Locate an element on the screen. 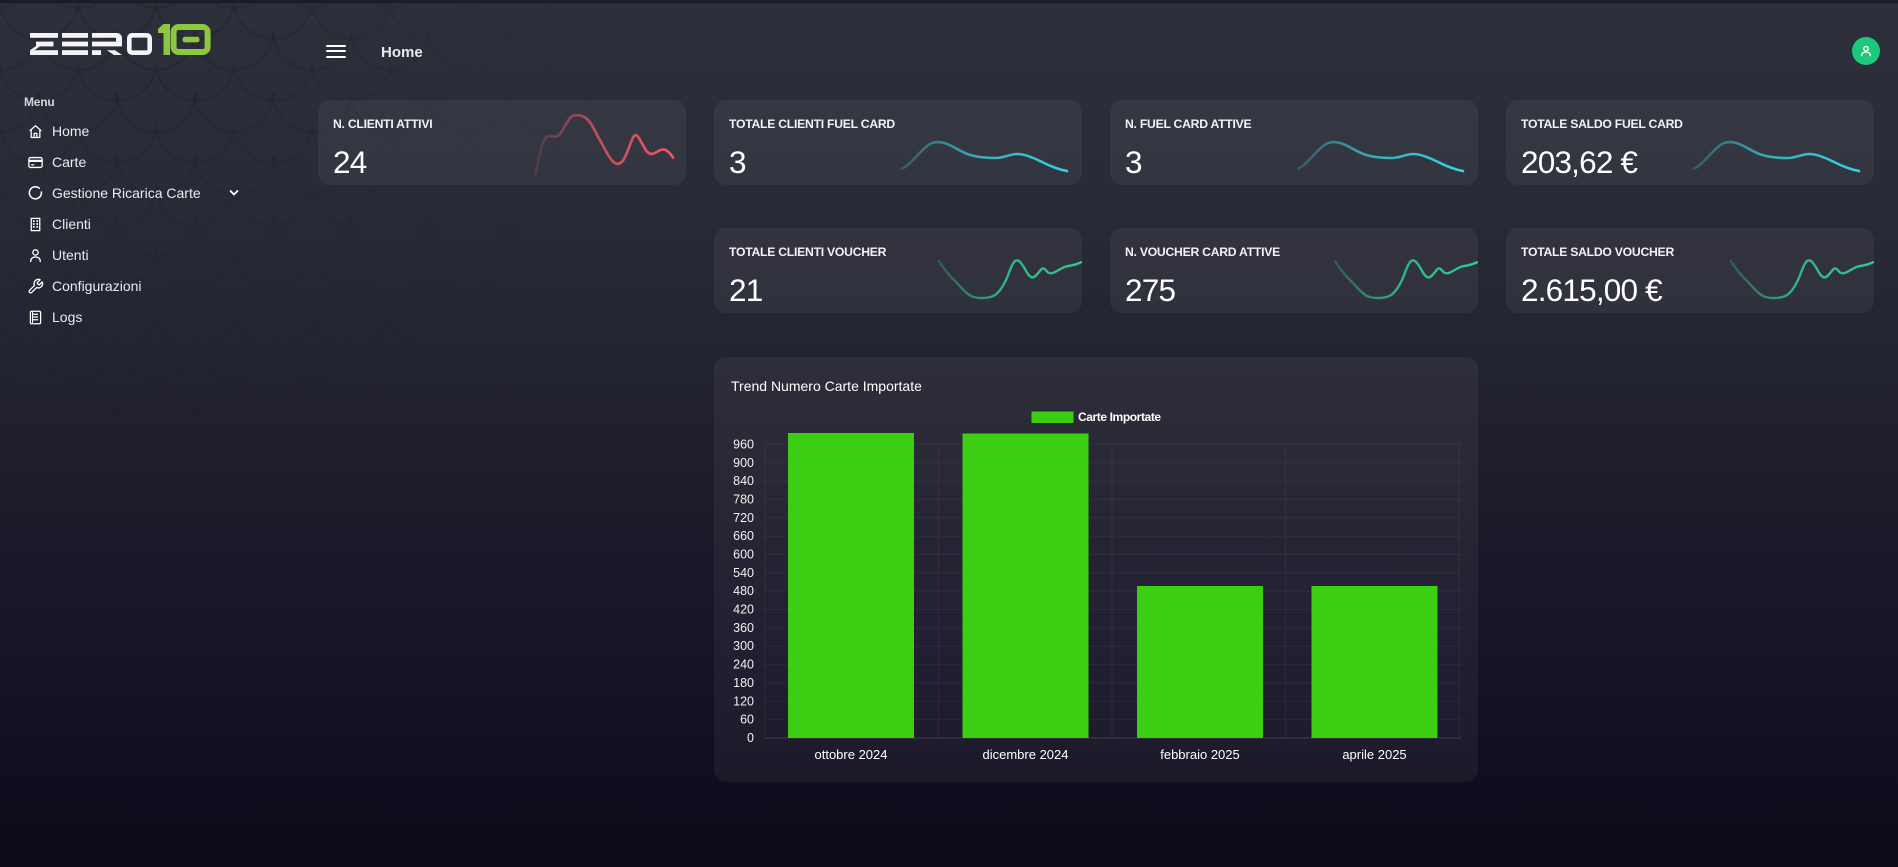 The image size is (1898, 867). svg-text: Carte Importate is located at coordinates (1119, 417).